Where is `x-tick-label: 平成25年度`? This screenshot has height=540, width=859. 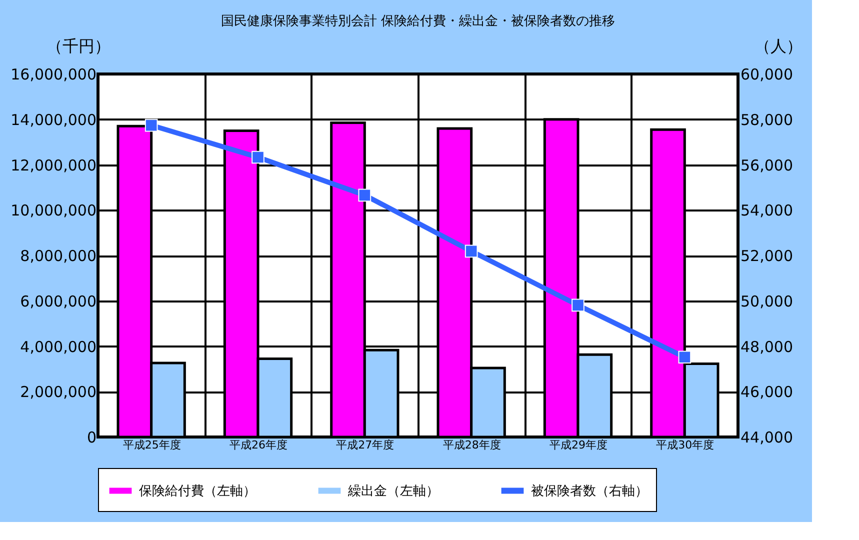 x-tick-label: 平成25年度 is located at coordinates (151, 445).